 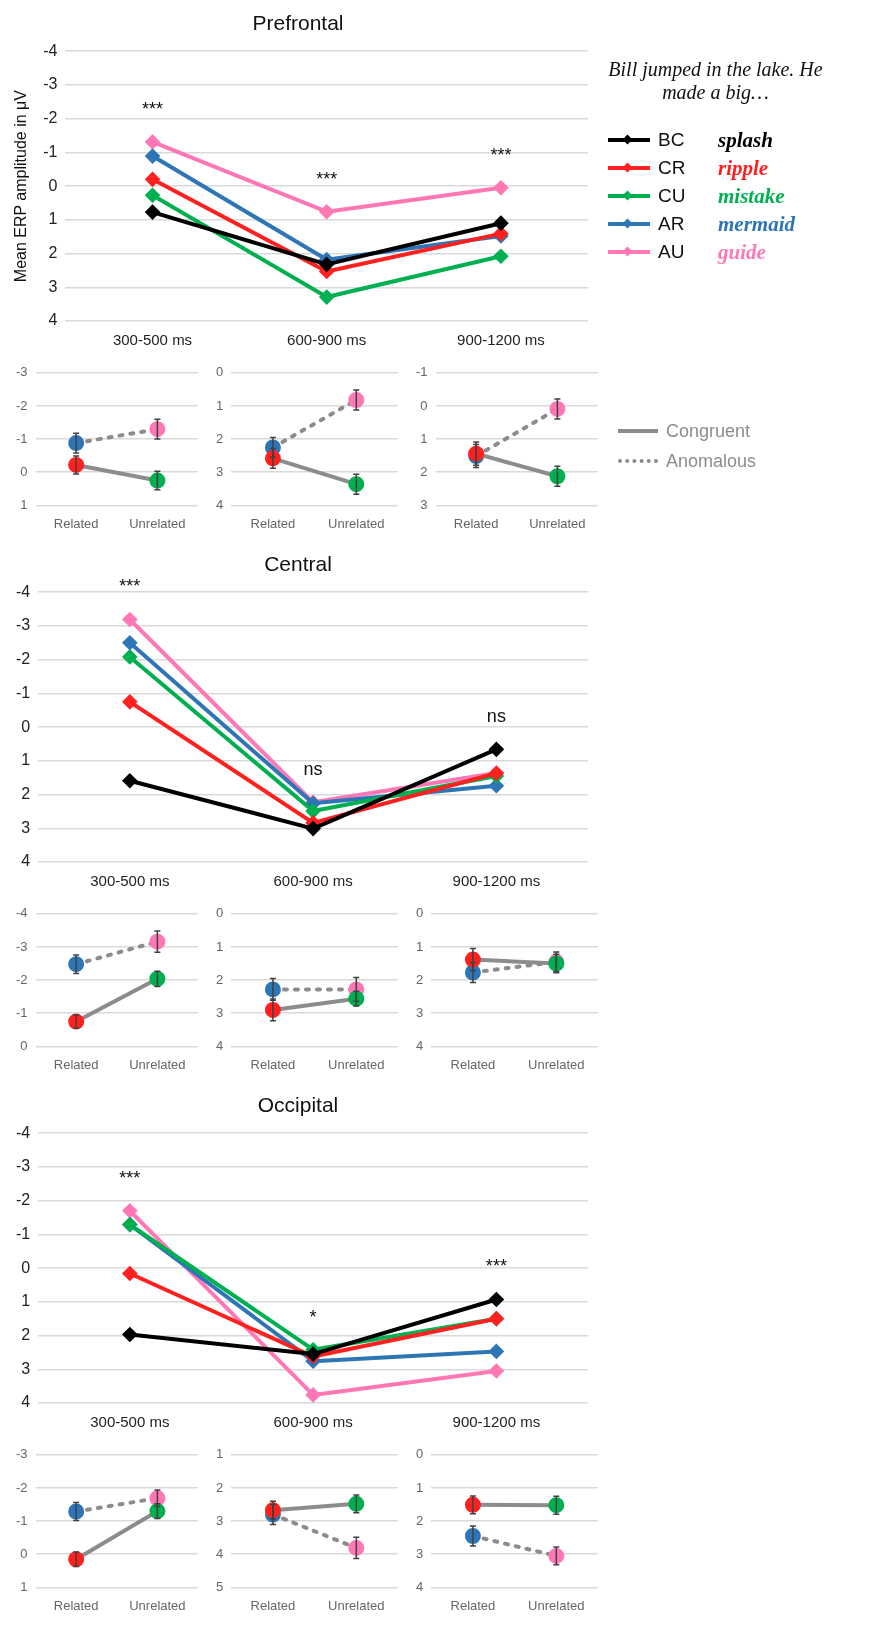 I want to click on text: ripple, so click(x=743, y=168).